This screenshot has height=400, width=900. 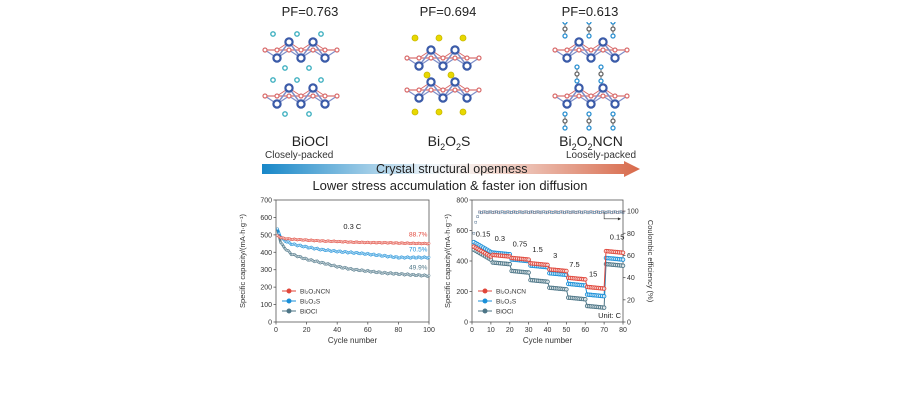 What do you see at coordinates (266, 270) in the screenshot?
I see `y-tick-label: 300` at bounding box center [266, 270].